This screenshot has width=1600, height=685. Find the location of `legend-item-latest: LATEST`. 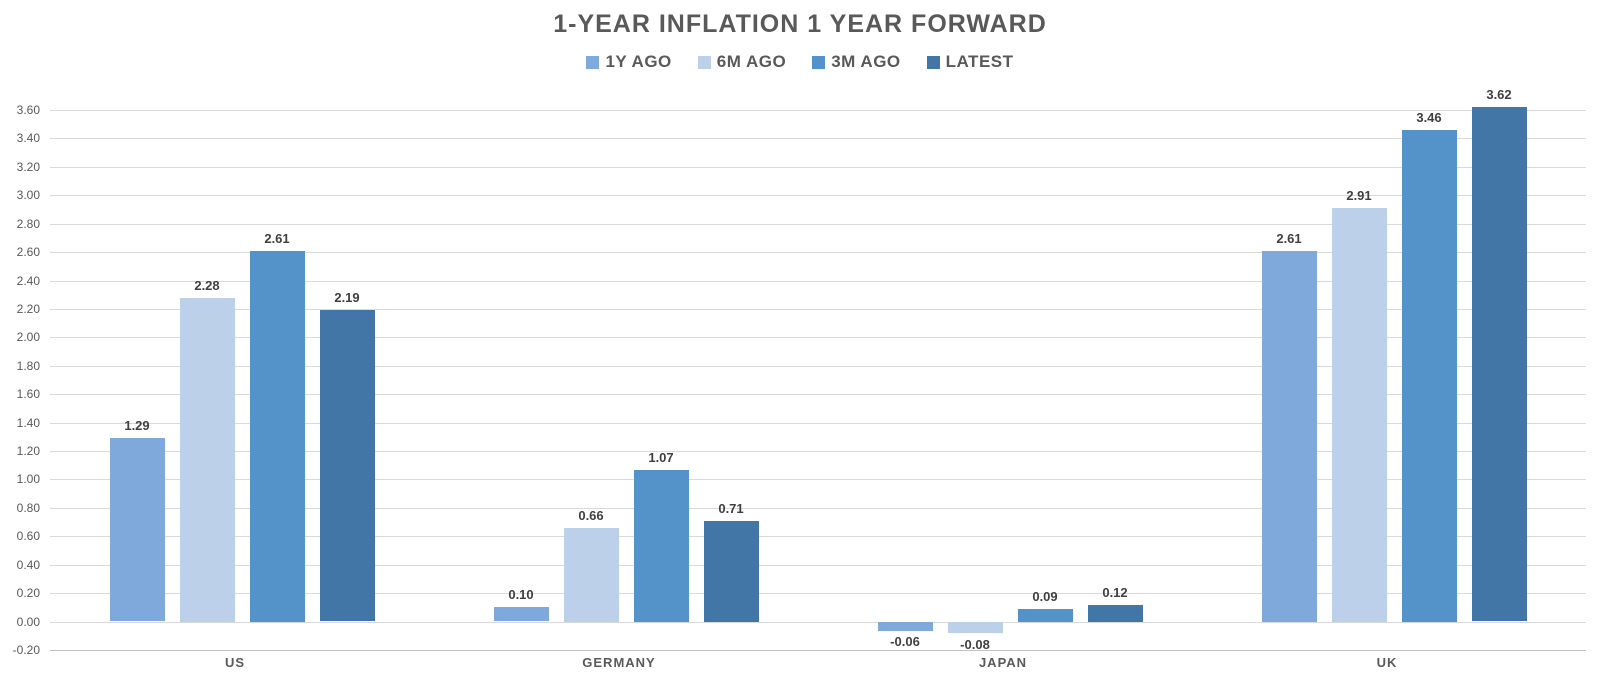

legend-item-latest: LATEST is located at coordinates (970, 62).